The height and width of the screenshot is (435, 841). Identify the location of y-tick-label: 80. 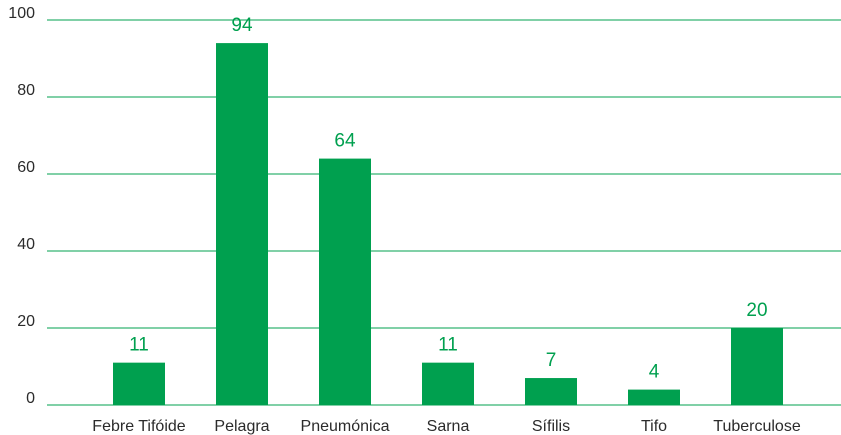
(26, 90).